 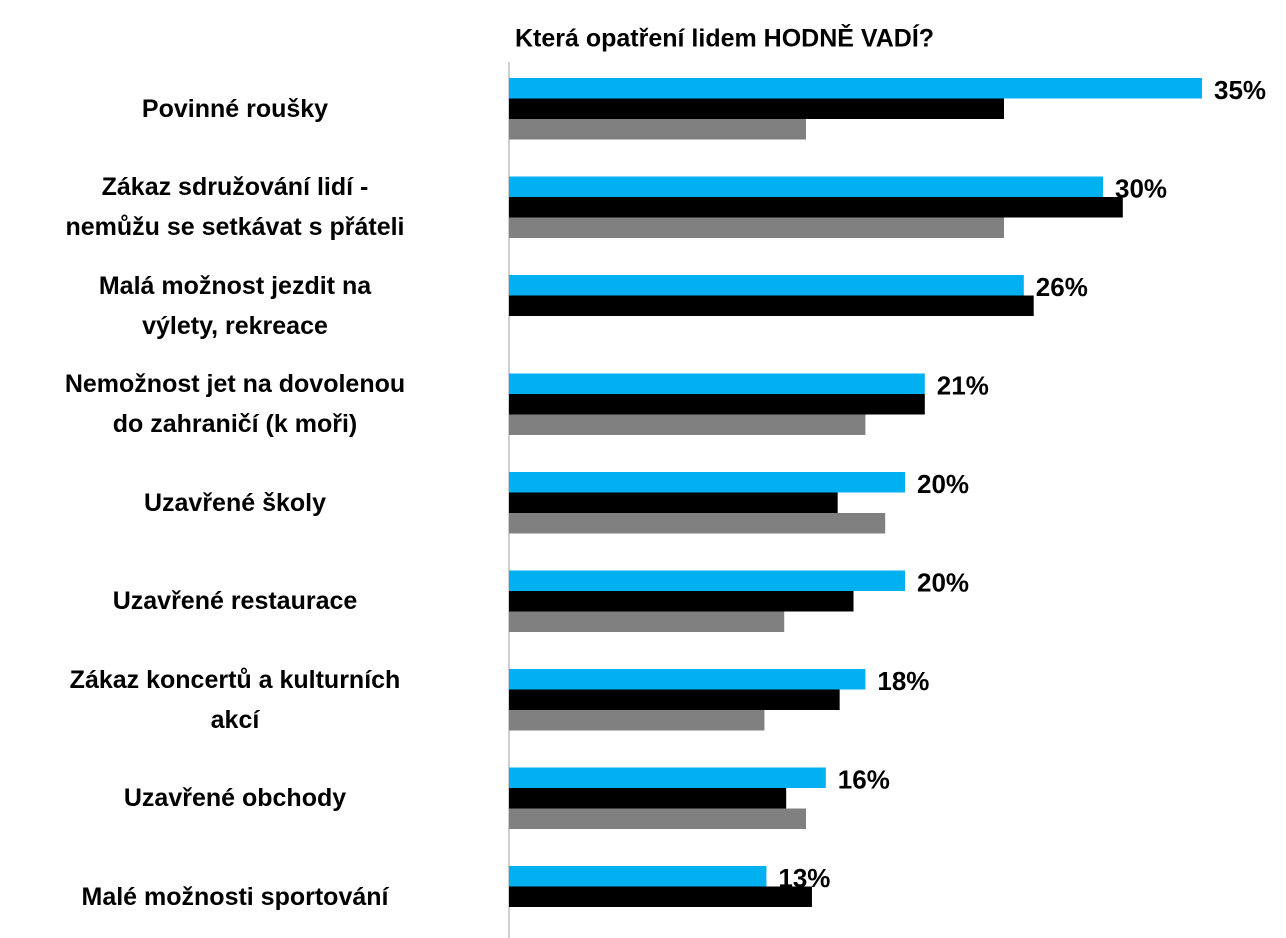 I want to click on data-label: 18%, so click(x=903, y=681).